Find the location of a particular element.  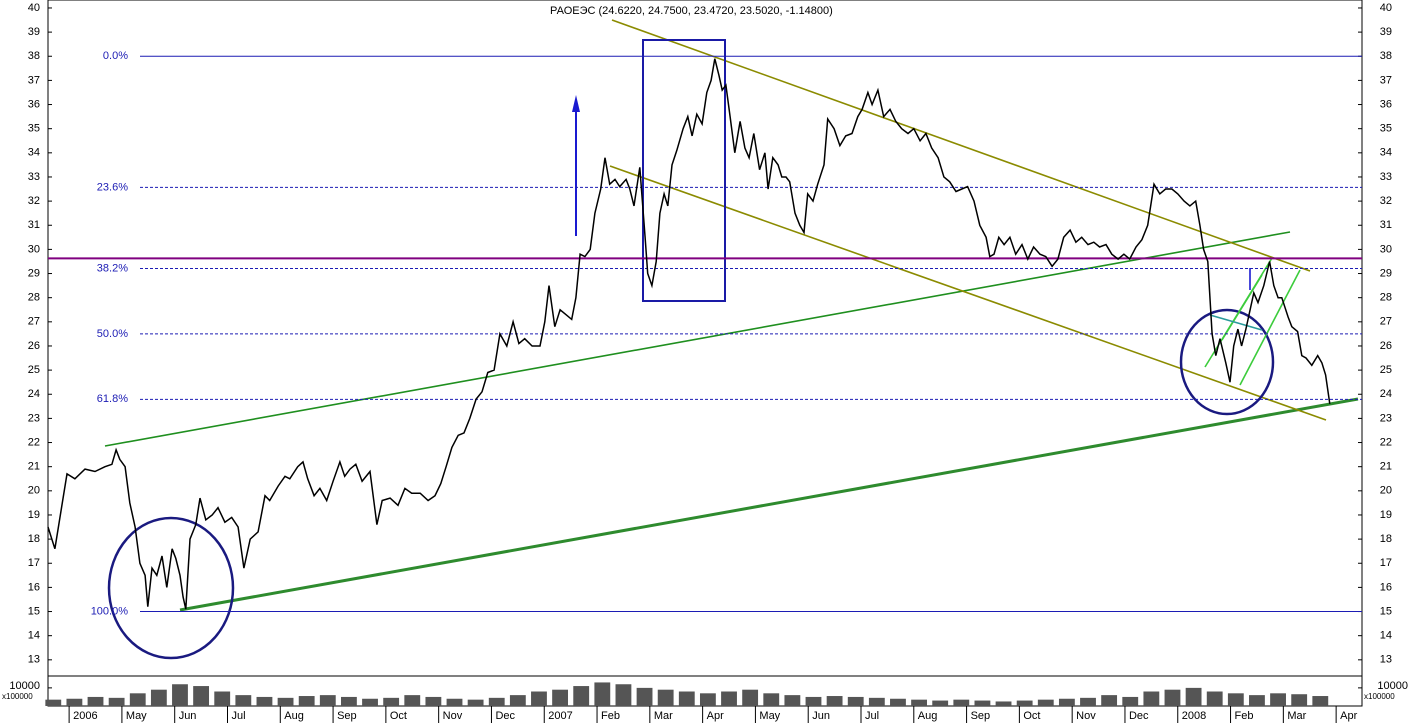

x-tick-label: Dec is located at coordinates (505, 716).